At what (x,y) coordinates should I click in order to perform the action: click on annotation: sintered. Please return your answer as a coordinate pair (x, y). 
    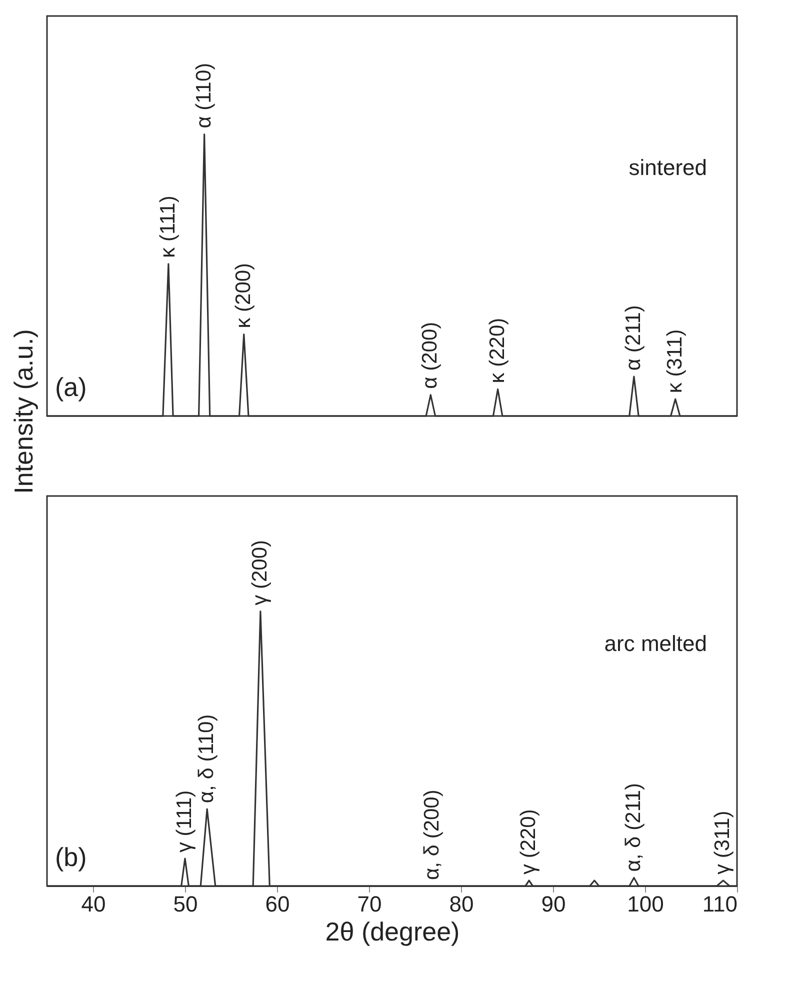
    Looking at the image, I should click on (667, 167).